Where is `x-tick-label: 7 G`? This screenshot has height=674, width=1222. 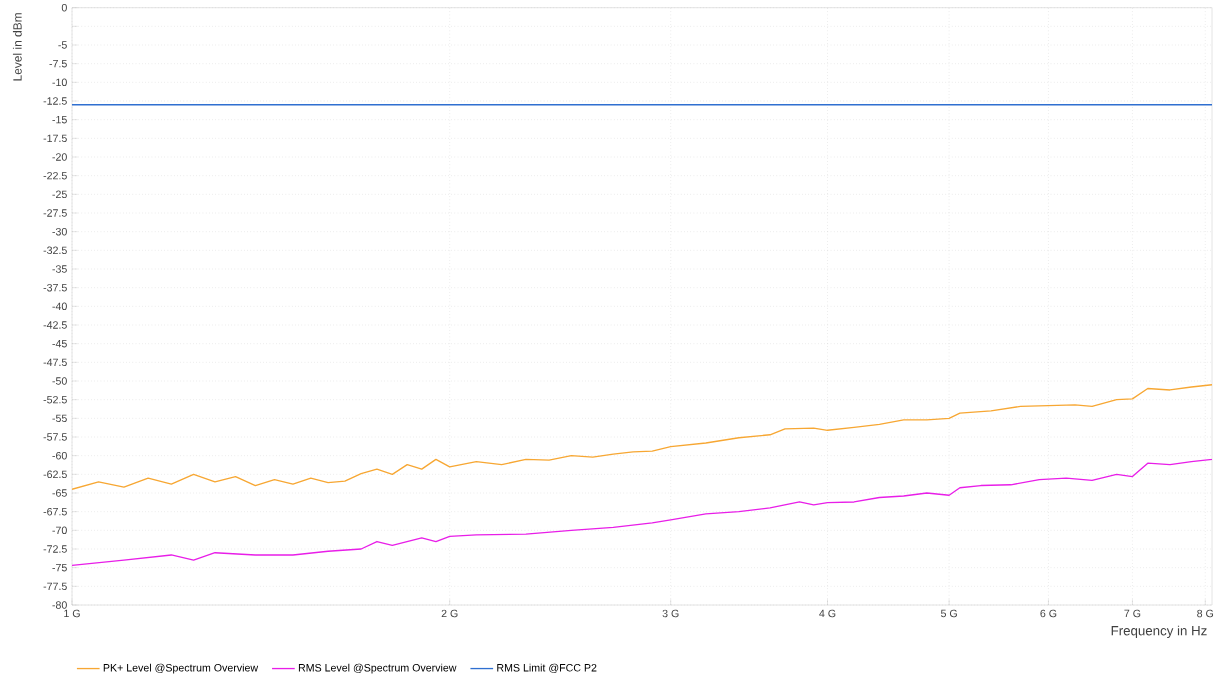 x-tick-label: 7 G is located at coordinates (1132, 613).